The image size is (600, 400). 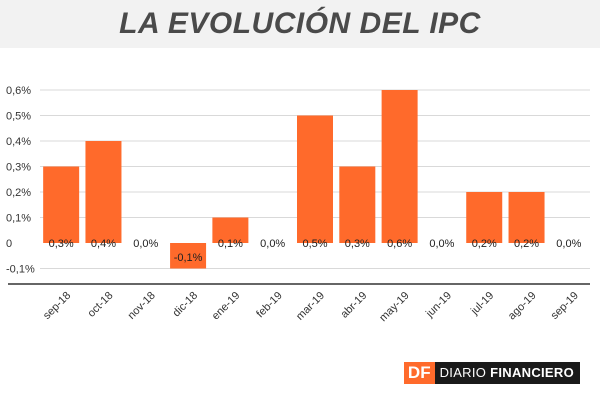 What do you see at coordinates (18, 219) in the screenshot?
I see `y-tick-label: 0,1%` at bounding box center [18, 219].